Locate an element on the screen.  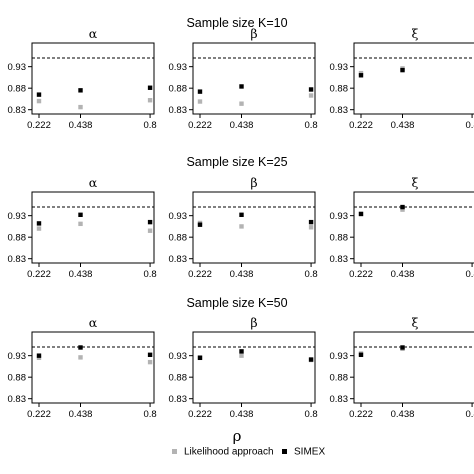
x-axis-label: ρ is located at coordinates (237, 436).